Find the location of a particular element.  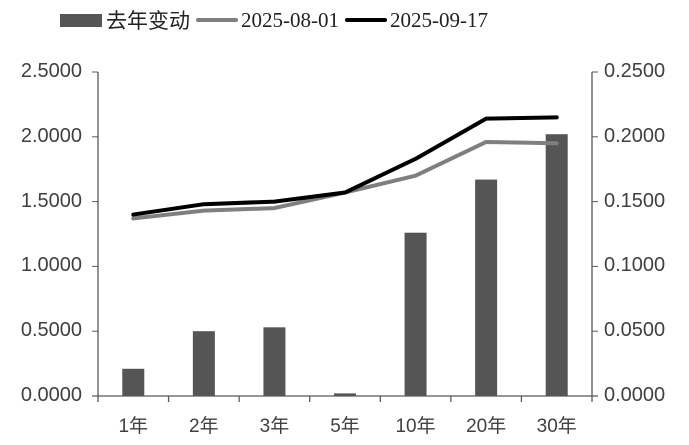

left-tick-label: 2.5000 is located at coordinates (51, 71).